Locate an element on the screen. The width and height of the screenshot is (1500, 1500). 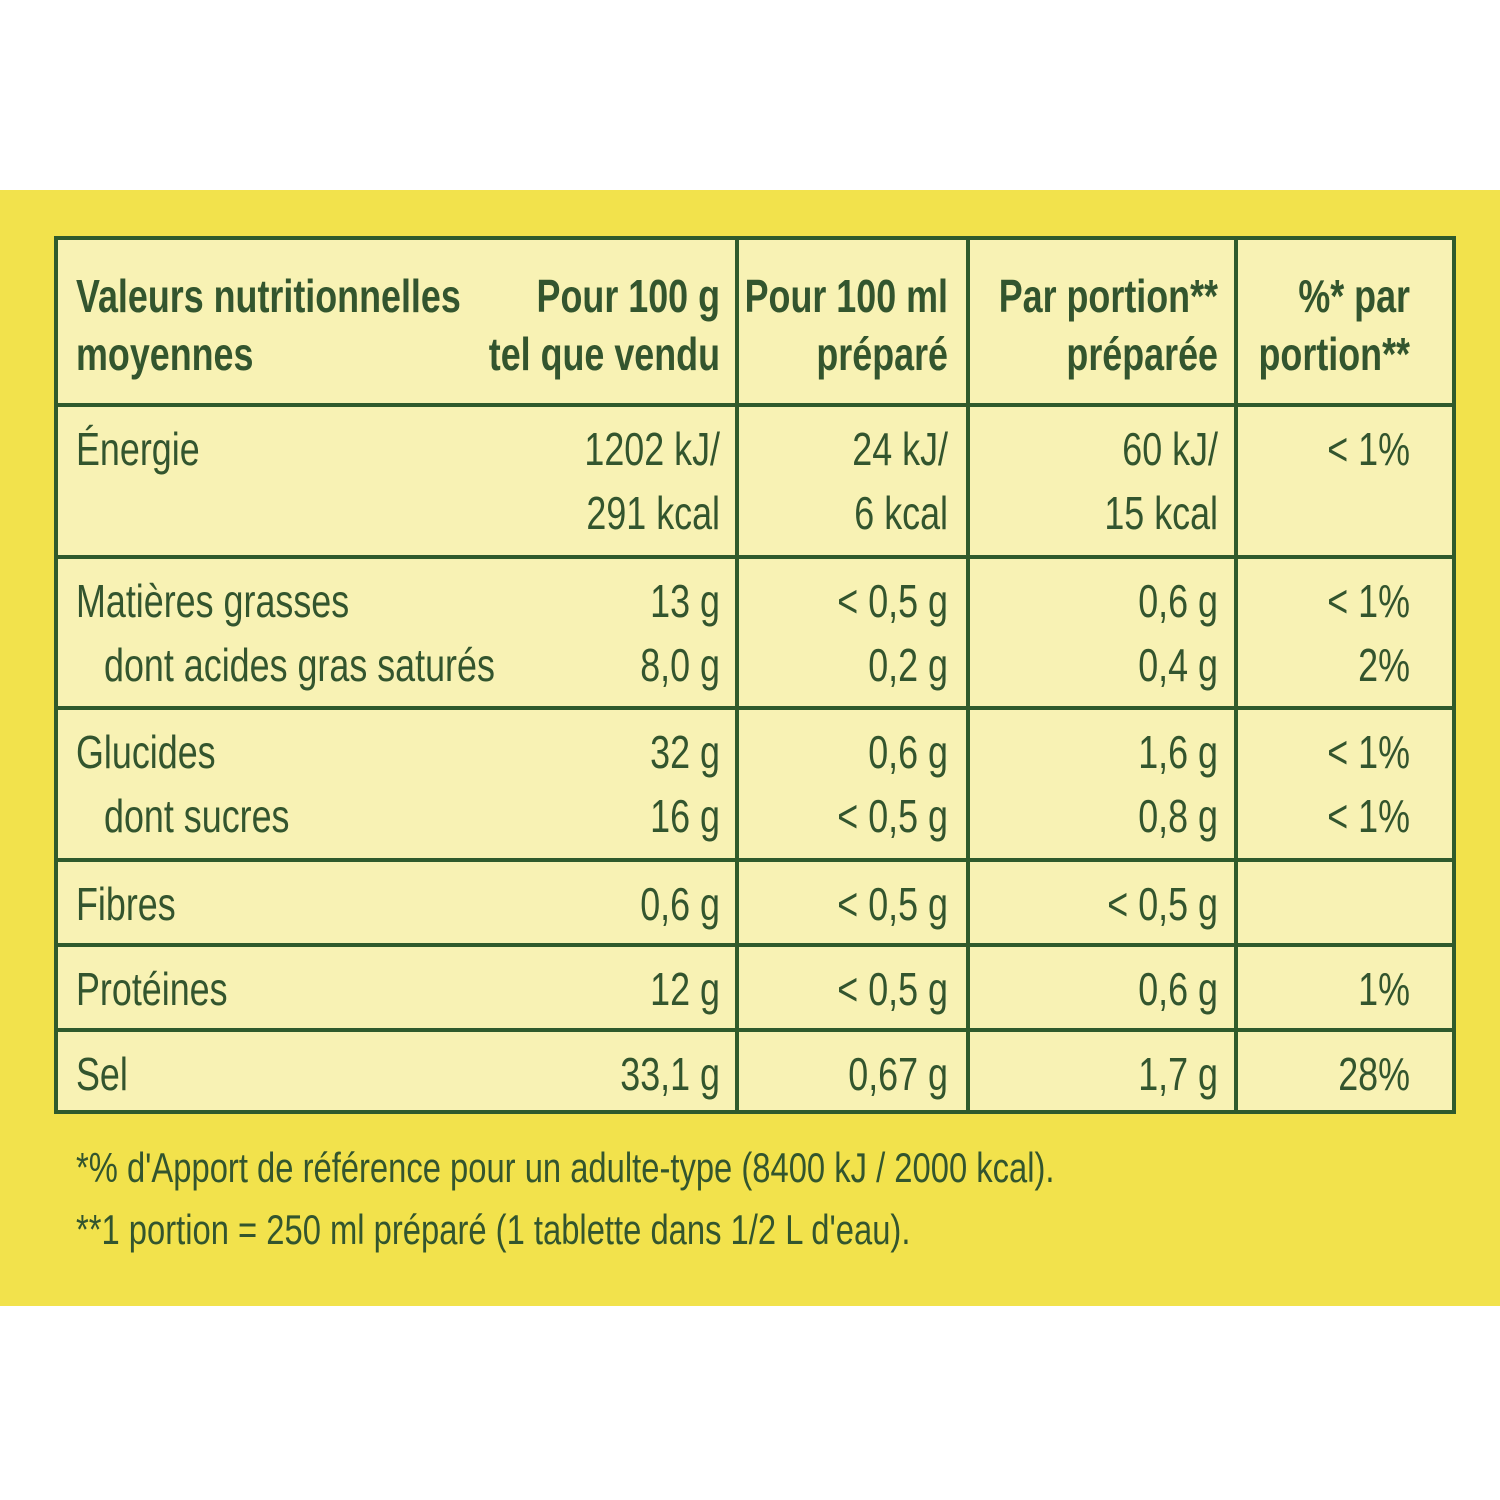
nutrient-label: Sel is located at coordinates (102, 1074).